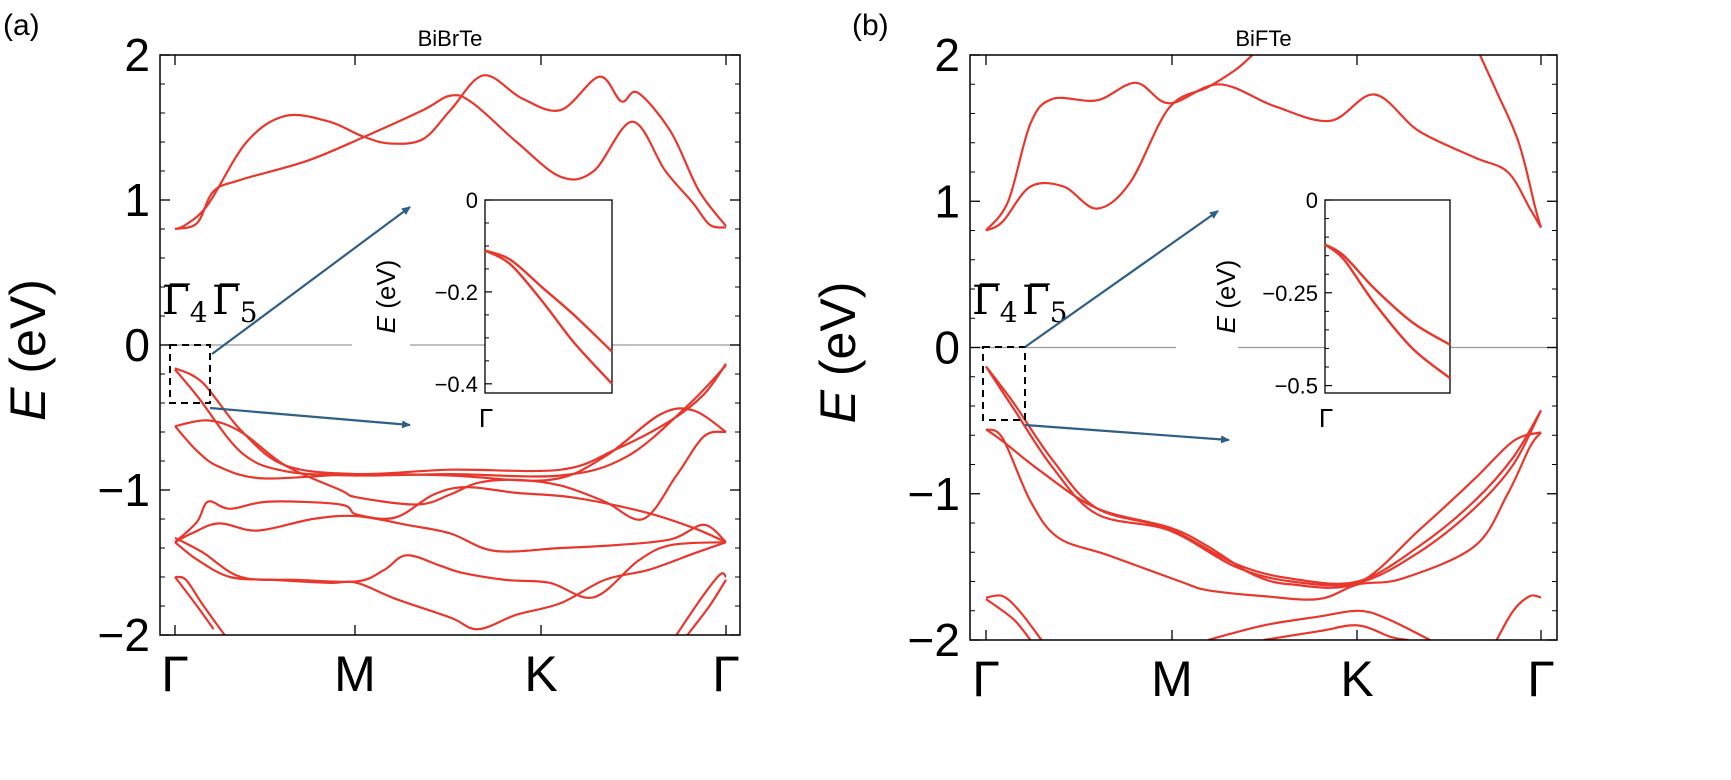  What do you see at coordinates (21, 25) in the screenshot?
I see `panel-label: (a)` at bounding box center [21, 25].